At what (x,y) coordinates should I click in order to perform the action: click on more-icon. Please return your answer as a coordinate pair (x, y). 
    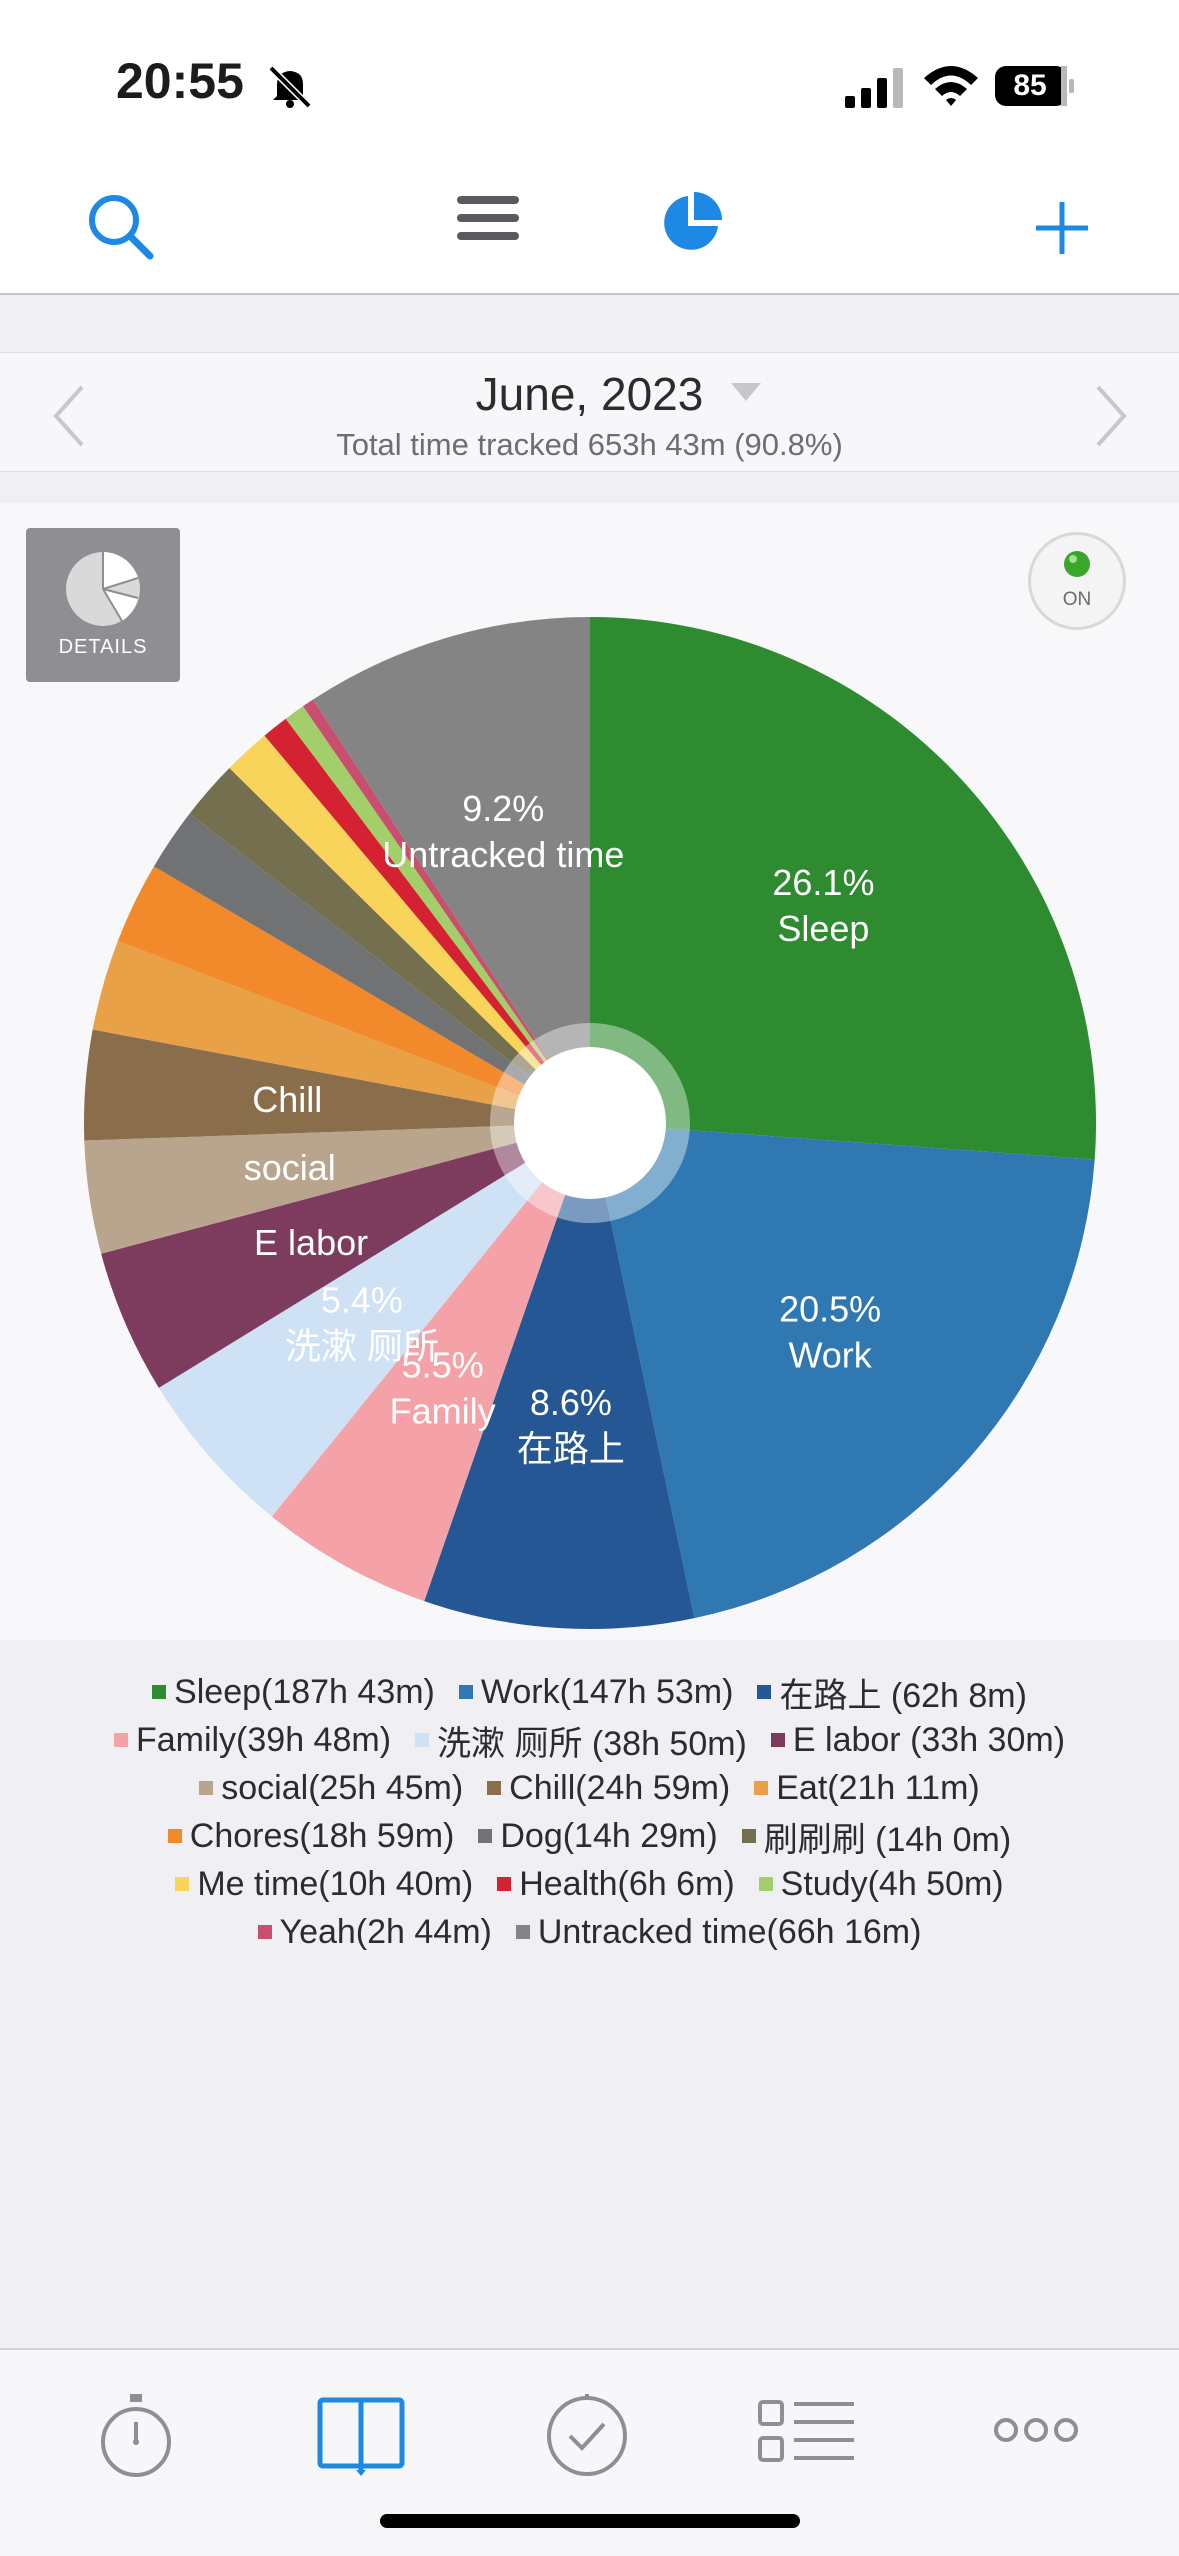
    Looking at the image, I should click on (1036, 2435).